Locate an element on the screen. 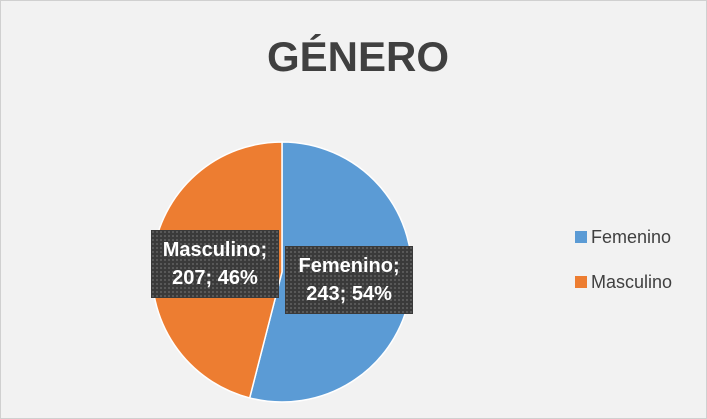 This screenshot has height=419, width=707. legend-label: Femenino is located at coordinates (631, 237).